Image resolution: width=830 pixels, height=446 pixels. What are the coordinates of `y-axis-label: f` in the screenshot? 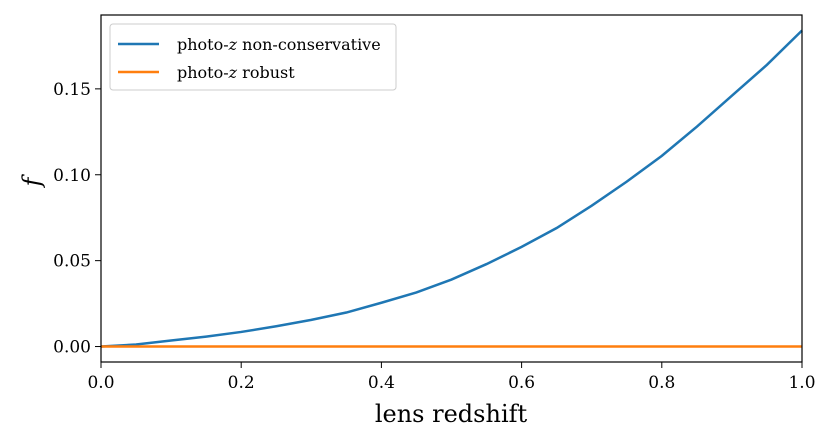 It's located at (32, 180).